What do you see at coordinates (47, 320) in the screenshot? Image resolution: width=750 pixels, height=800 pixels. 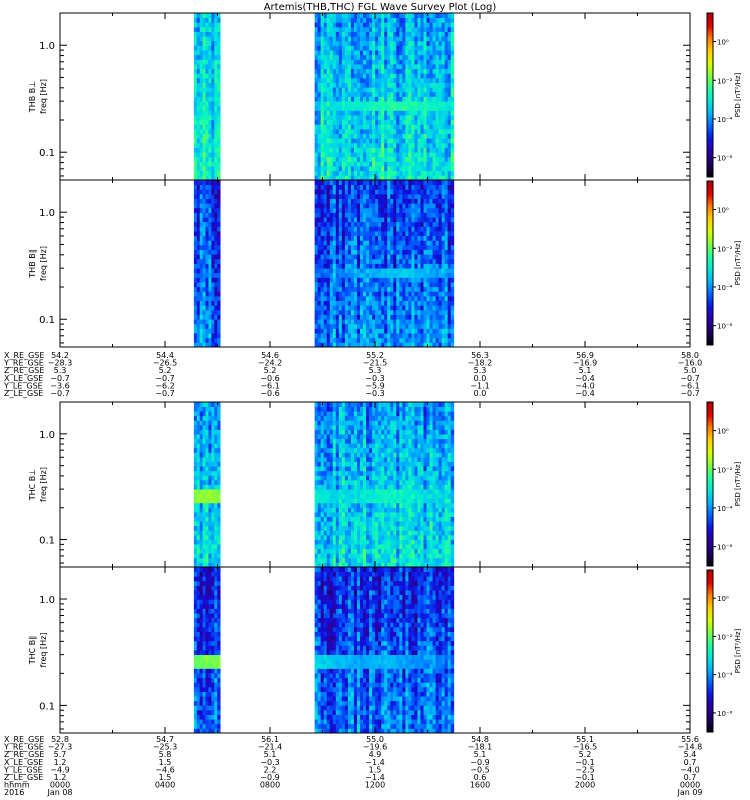 I see `y-tick-label: 0.1` at bounding box center [47, 320].